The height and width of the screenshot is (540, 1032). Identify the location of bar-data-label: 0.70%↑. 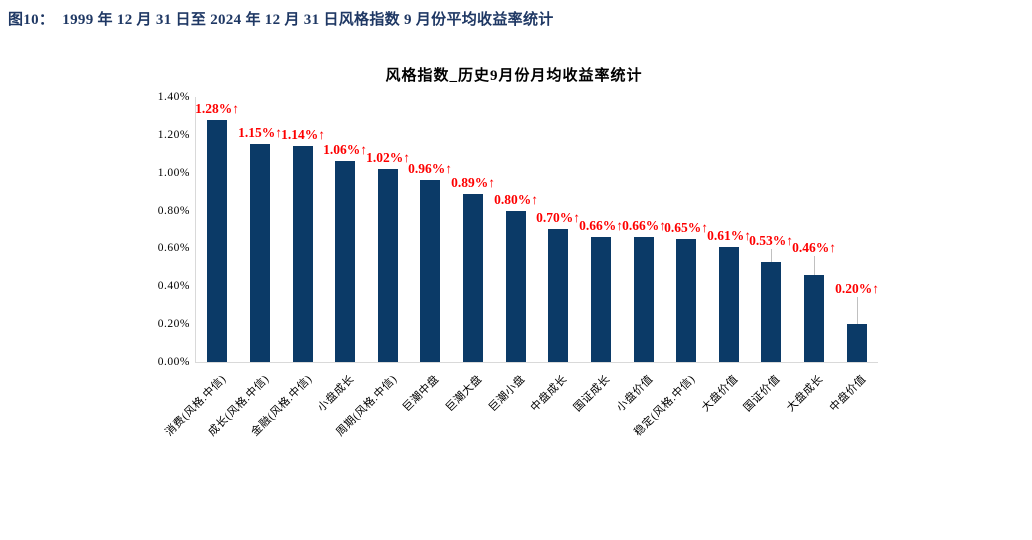
(558, 217).